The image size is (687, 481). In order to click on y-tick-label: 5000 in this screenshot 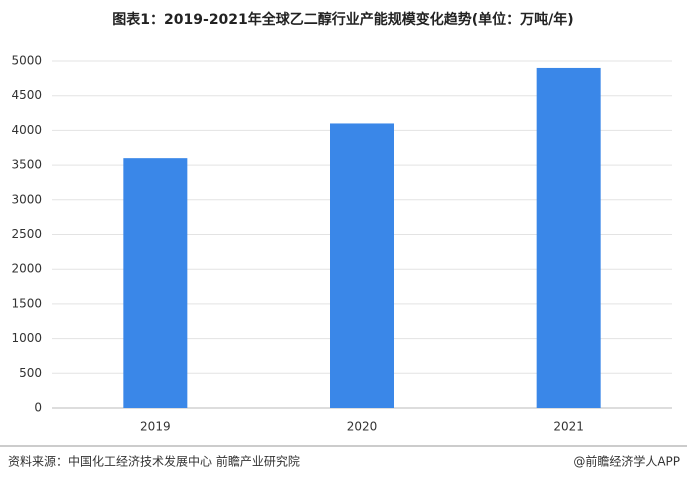, I will do `click(26, 61)`.